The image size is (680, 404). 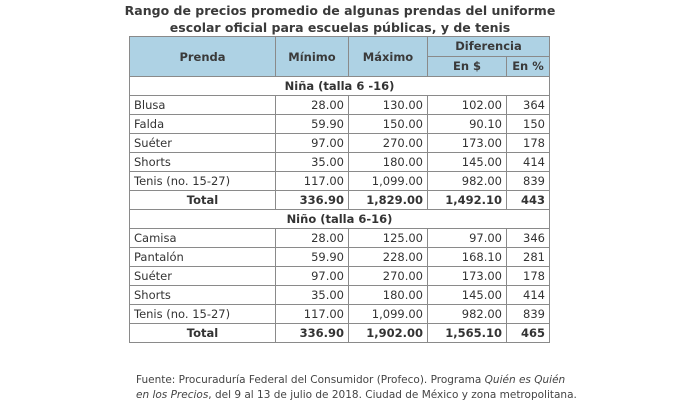 I want to click on section-label: Niño (talla 6-16), so click(x=339, y=219).